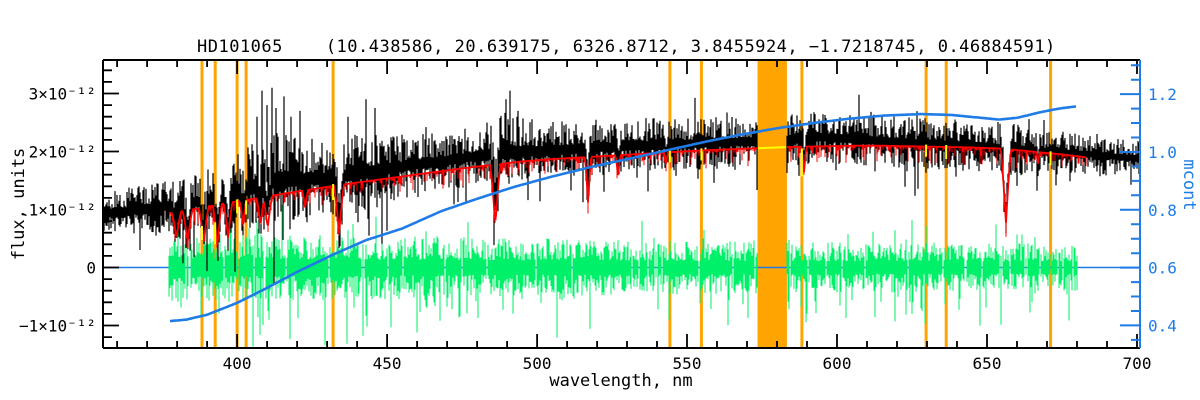 The width and height of the screenshot is (1200, 400). What do you see at coordinates (620, 381) in the screenshot?
I see `x-axis-label: wavelength, nm` at bounding box center [620, 381].